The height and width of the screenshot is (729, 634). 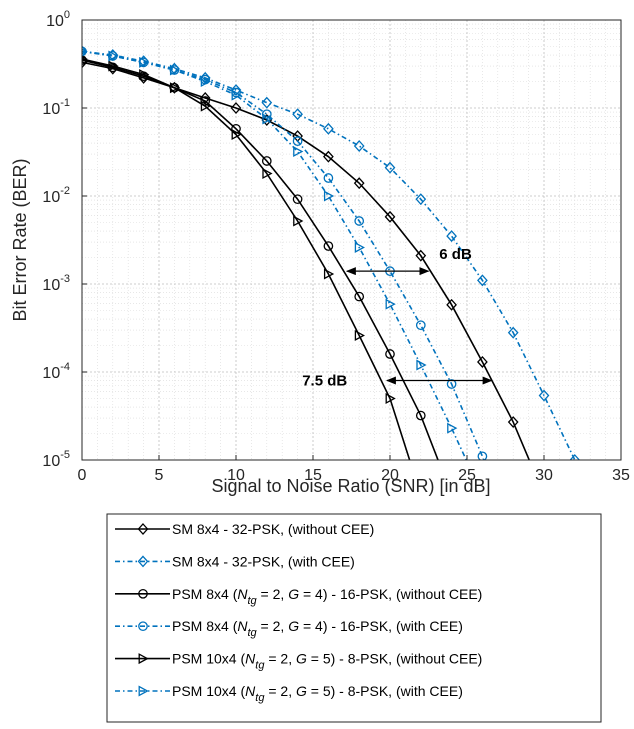 I want to click on legend-entry-2: SM 8x4 - 32-PSK, (with CEE), so click(x=235, y=561).